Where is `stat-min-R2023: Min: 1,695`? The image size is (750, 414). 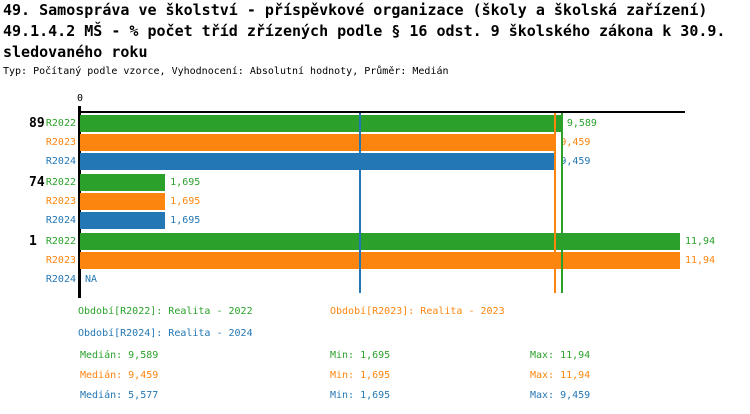
stat-min-R2023: Min: 1,695 is located at coordinates (360, 375).